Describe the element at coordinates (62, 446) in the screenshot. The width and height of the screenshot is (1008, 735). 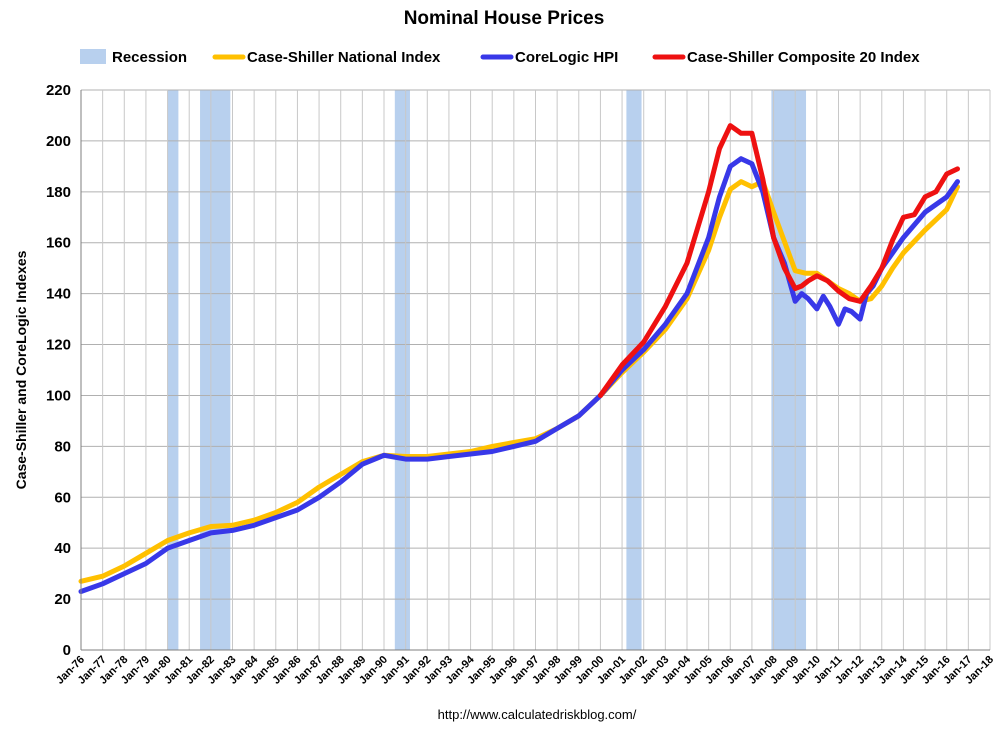
I see `y-tick-80: 80` at that location.